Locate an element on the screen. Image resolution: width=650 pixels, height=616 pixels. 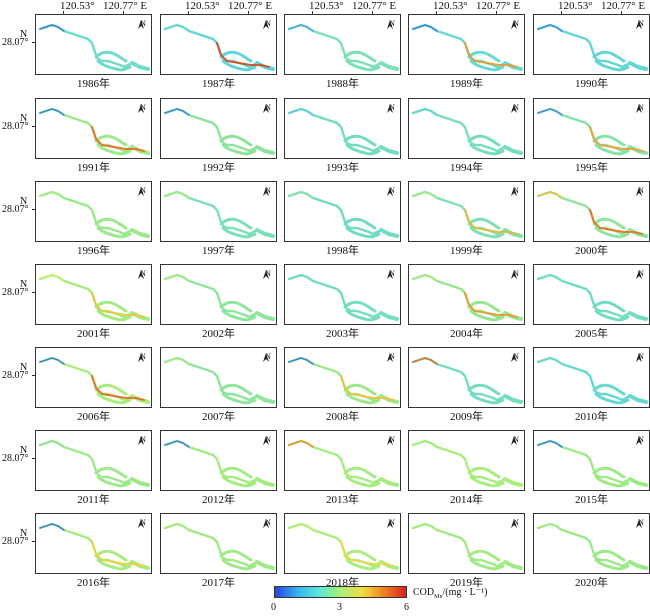
year-label: 2000年 is located at coordinates (591, 251).